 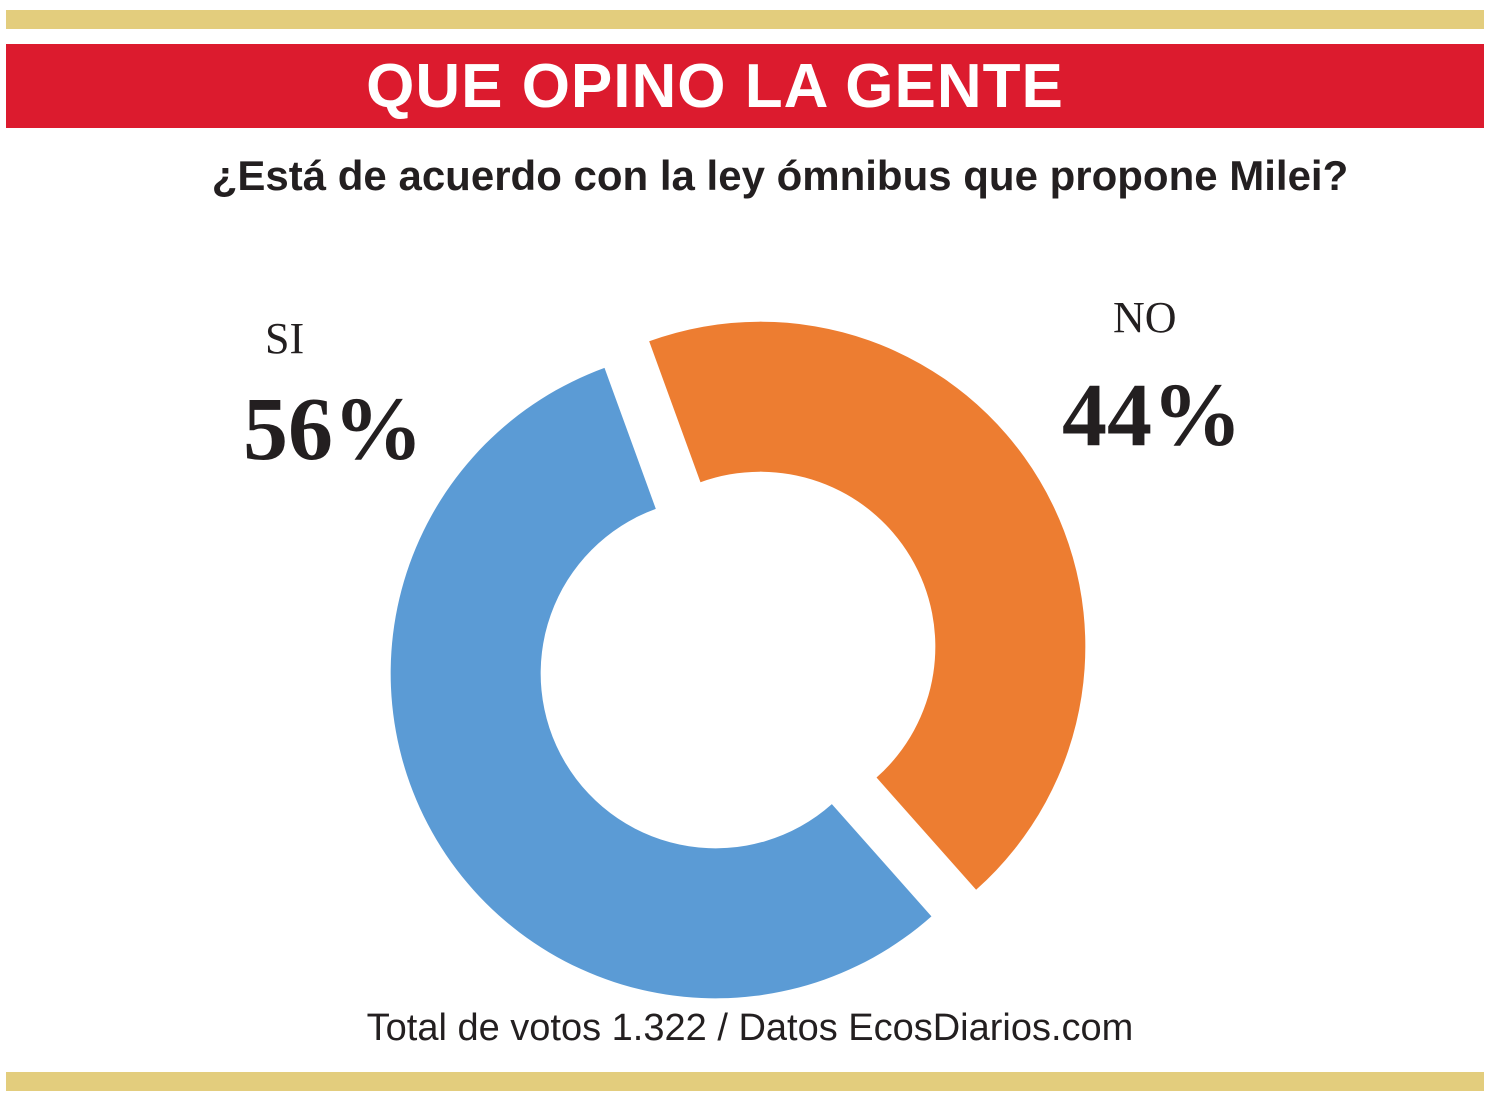 What do you see at coordinates (745, 1081) in the screenshot?
I see `bottom-gold-rule` at bounding box center [745, 1081].